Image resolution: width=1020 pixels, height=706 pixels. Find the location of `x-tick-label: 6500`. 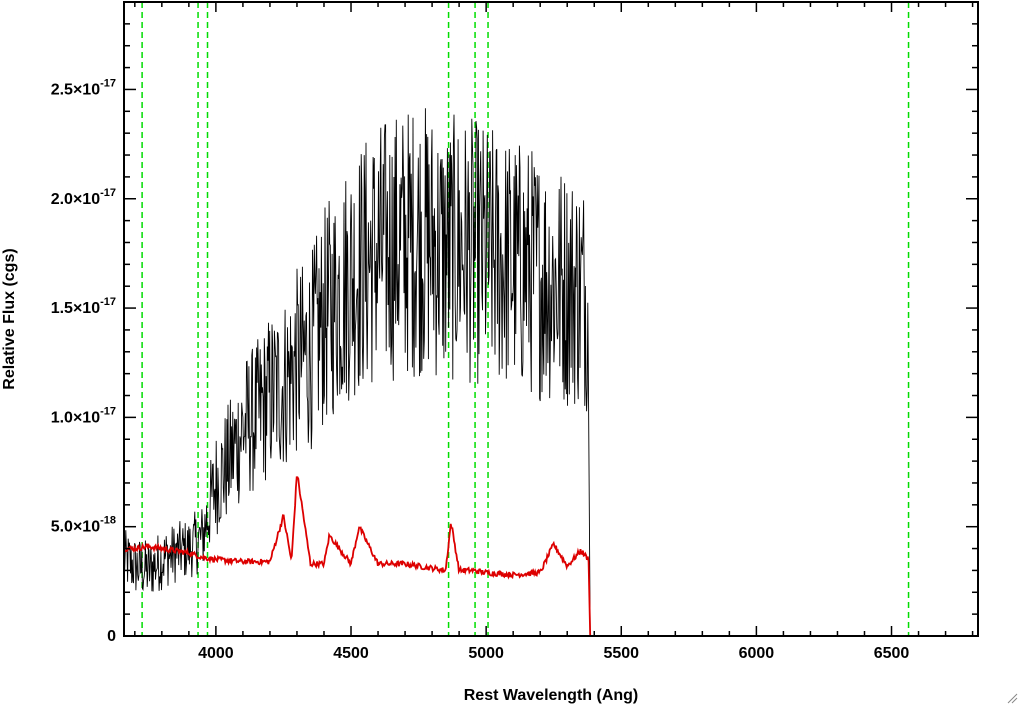

x-tick-label: 6500 is located at coordinates (892, 653).